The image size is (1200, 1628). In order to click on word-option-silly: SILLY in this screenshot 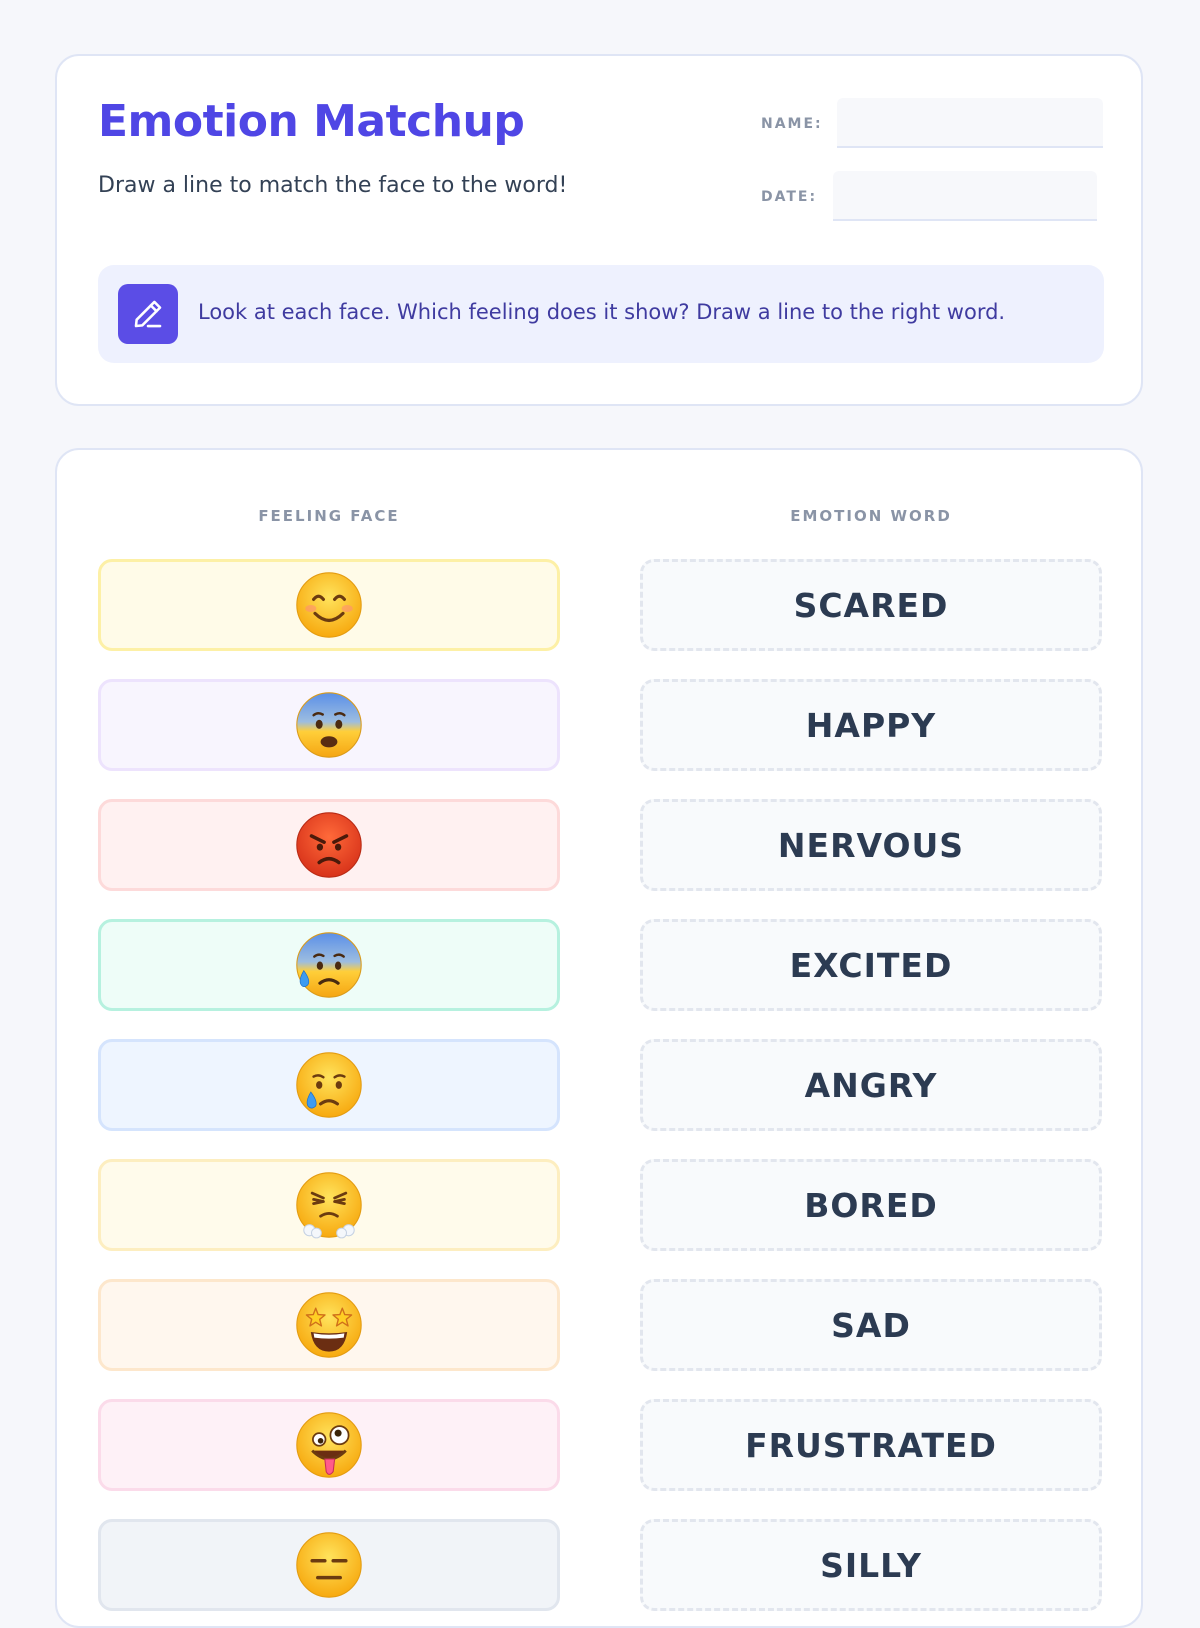, I will do `click(871, 1565)`.